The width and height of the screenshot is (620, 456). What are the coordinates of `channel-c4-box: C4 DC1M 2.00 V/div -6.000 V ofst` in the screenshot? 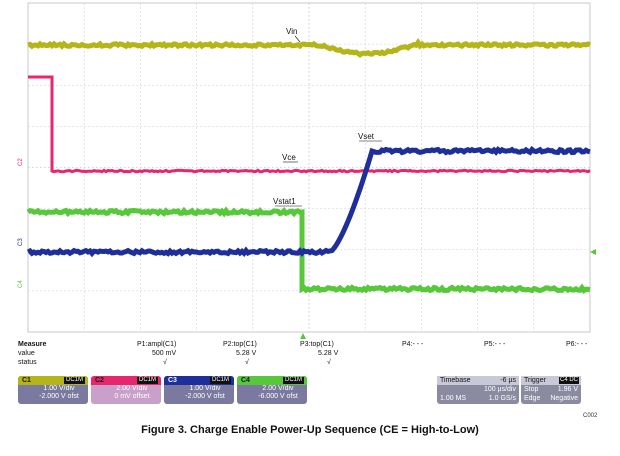 It's located at (272, 390).